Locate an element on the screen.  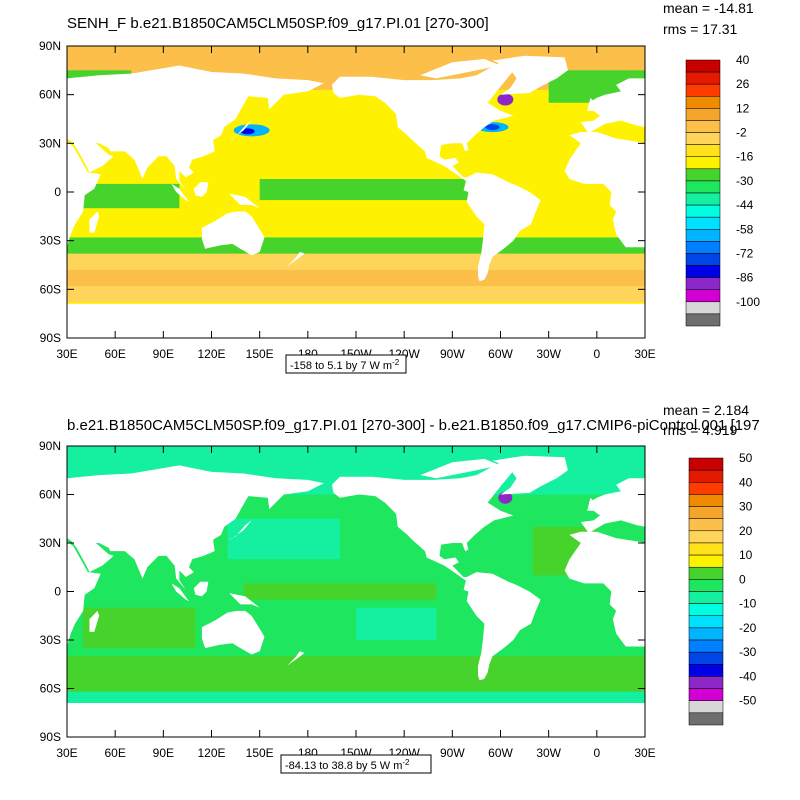
colorbar-label: 20 is located at coordinates (746, 531).